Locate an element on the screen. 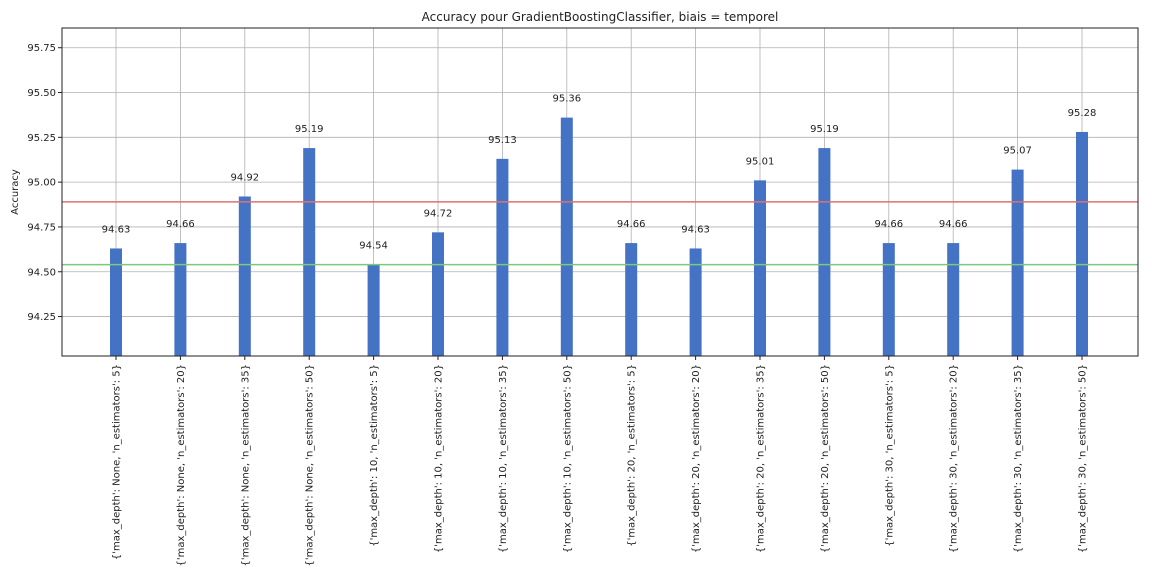 This screenshot has height=576, width=1152. data-label: 94.54 is located at coordinates (373, 246).